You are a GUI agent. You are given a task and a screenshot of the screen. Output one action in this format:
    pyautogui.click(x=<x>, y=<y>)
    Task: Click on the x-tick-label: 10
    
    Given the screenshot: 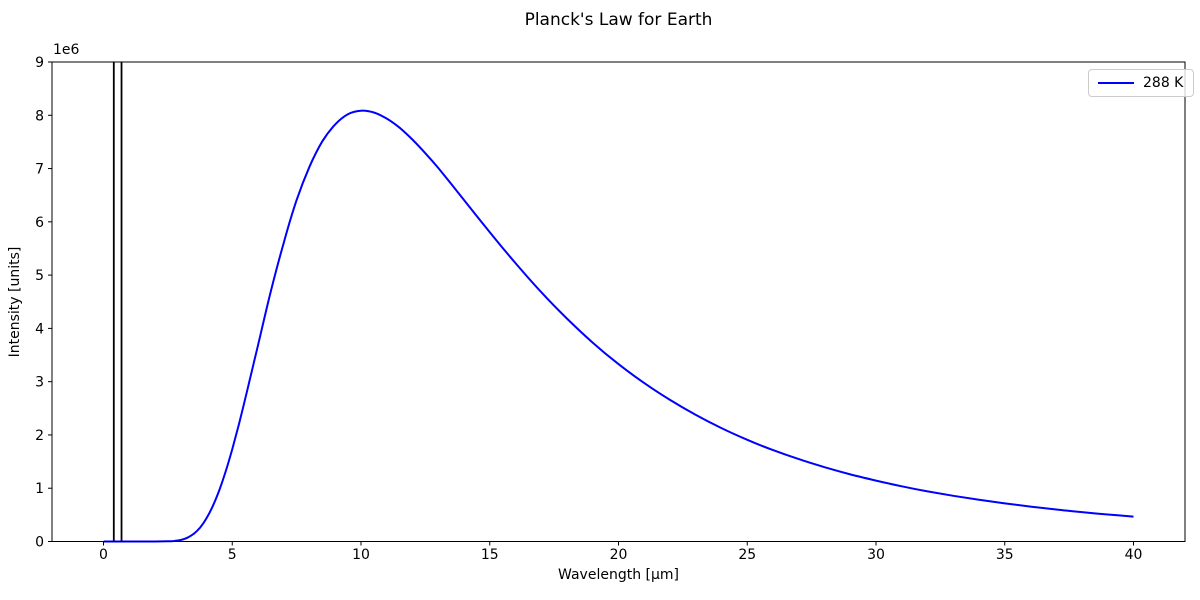 What is the action you would take?
    pyautogui.click(x=361, y=555)
    